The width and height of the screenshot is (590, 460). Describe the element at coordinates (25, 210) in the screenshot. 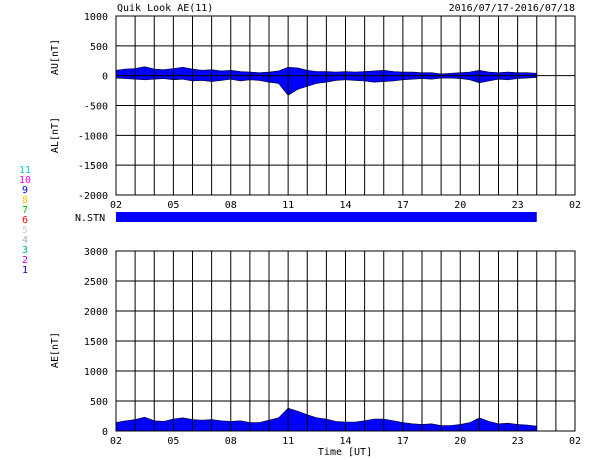

I see `legend-station-label: 7` at that location.